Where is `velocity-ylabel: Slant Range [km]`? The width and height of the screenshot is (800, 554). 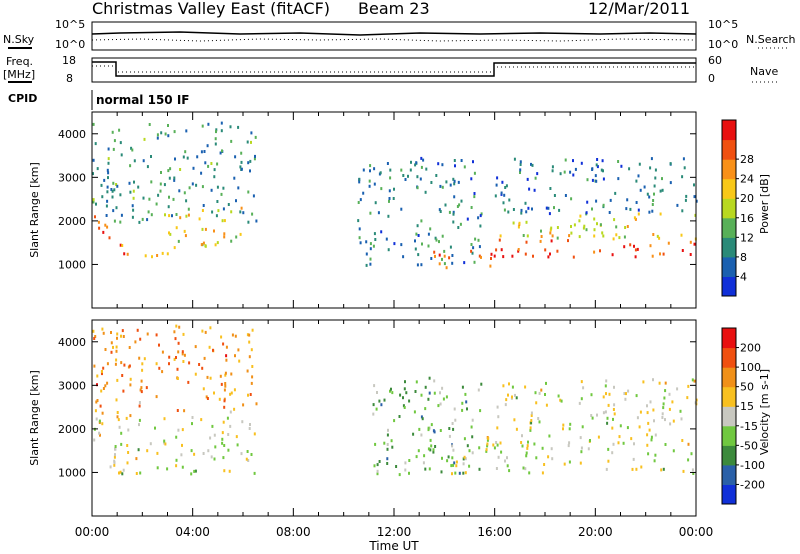 velocity-ylabel: Slant Range [km] is located at coordinates (34, 418).